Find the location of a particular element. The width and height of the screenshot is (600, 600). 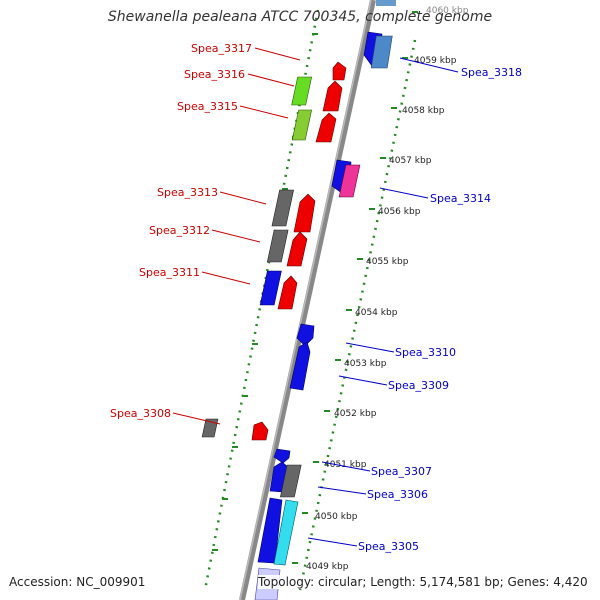

gene-label-spea-3315: Spea_3315 is located at coordinates (207, 106).